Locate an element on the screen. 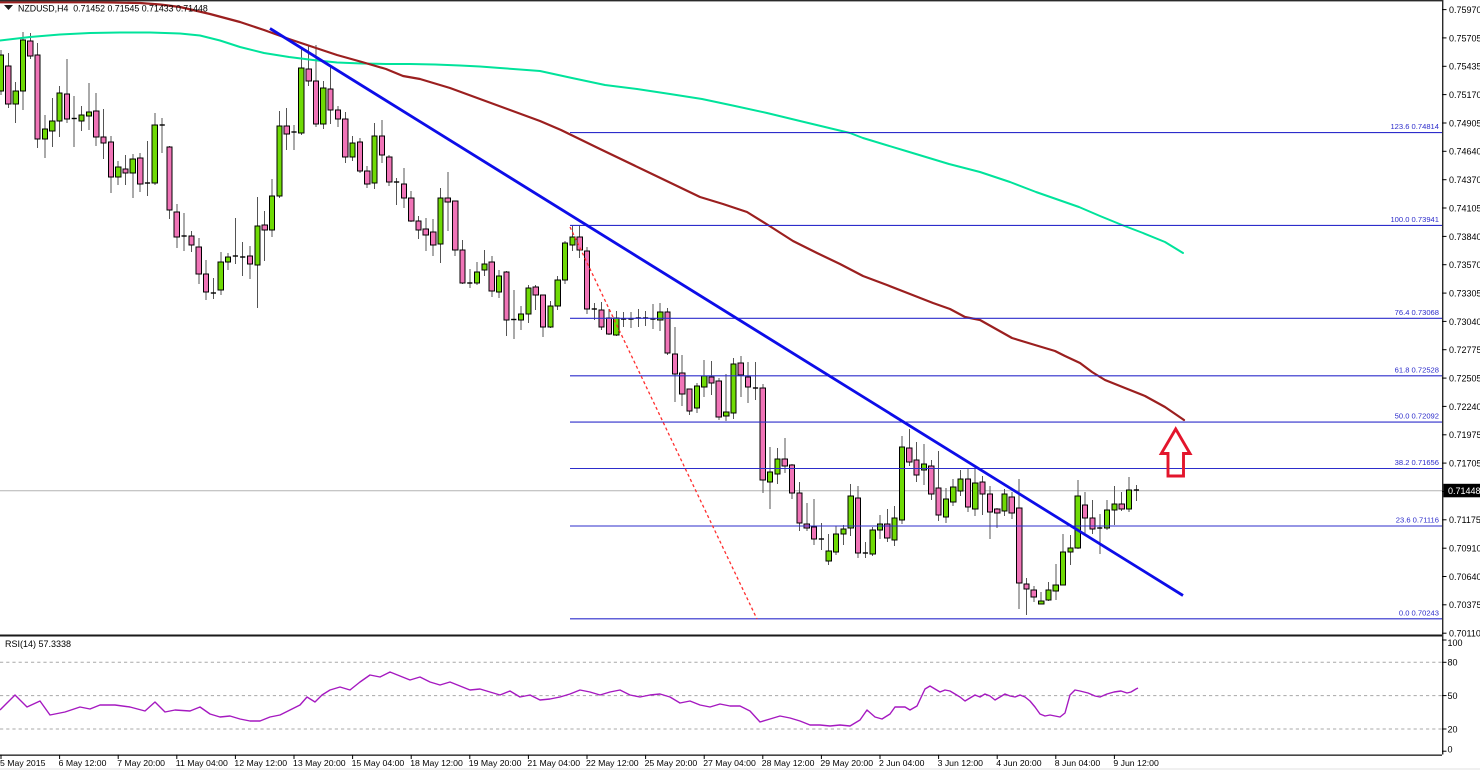 The height and width of the screenshot is (777, 1480). svg-text: 0.75705 is located at coordinates (1464, 38).